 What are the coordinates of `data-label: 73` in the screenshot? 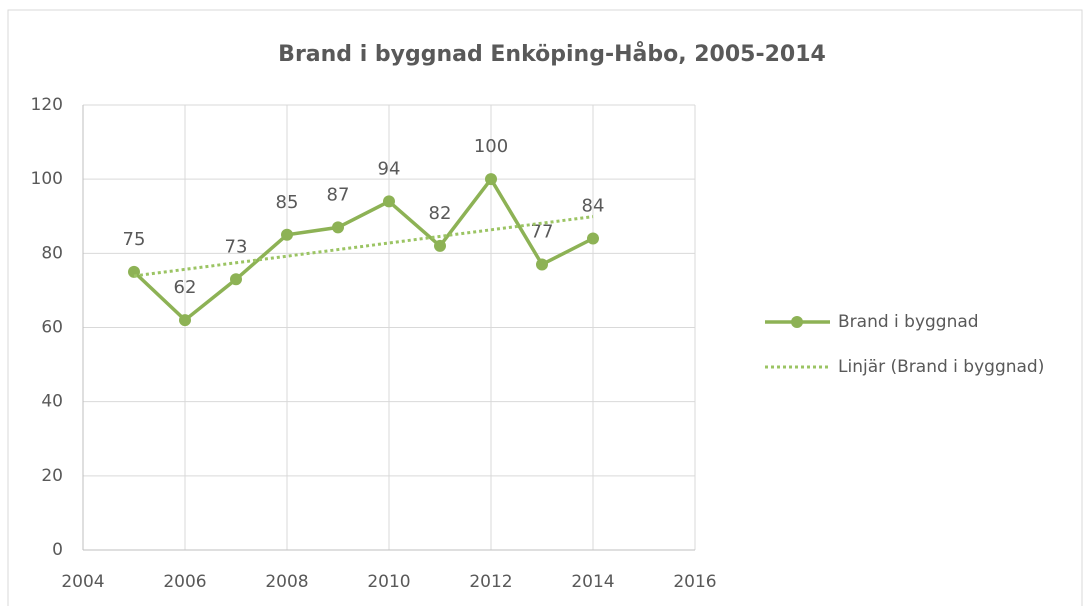 It's located at (236, 246).